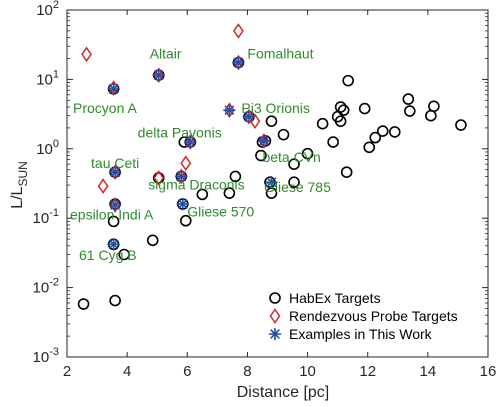 Image resolution: width=498 pixels, height=407 pixels. Describe the element at coordinates (187, 371) in the screenshot. I see `x-tick-label: 6` at that location.